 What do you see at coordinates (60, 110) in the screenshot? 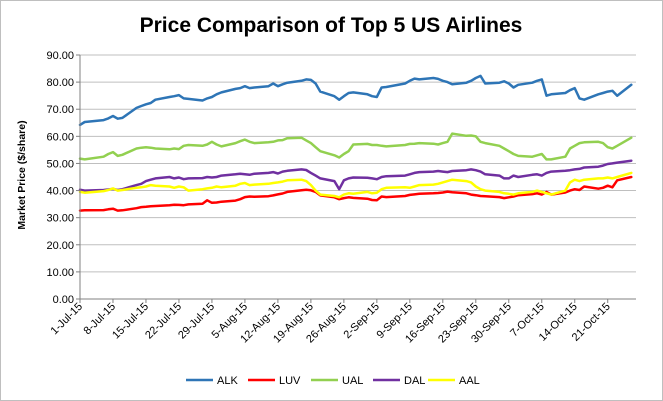
I see `y-tick-label: 70.00` at bounding box center [60, 110].